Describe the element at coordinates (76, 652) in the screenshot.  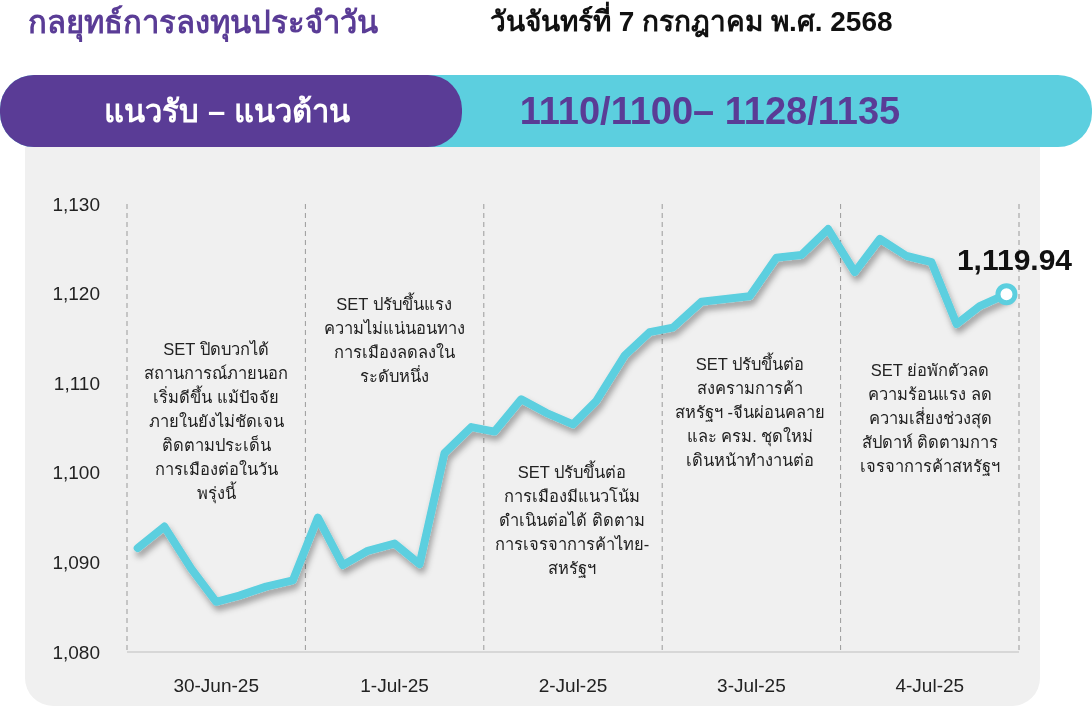
I see `y-tick-label: 1,080` at that location.